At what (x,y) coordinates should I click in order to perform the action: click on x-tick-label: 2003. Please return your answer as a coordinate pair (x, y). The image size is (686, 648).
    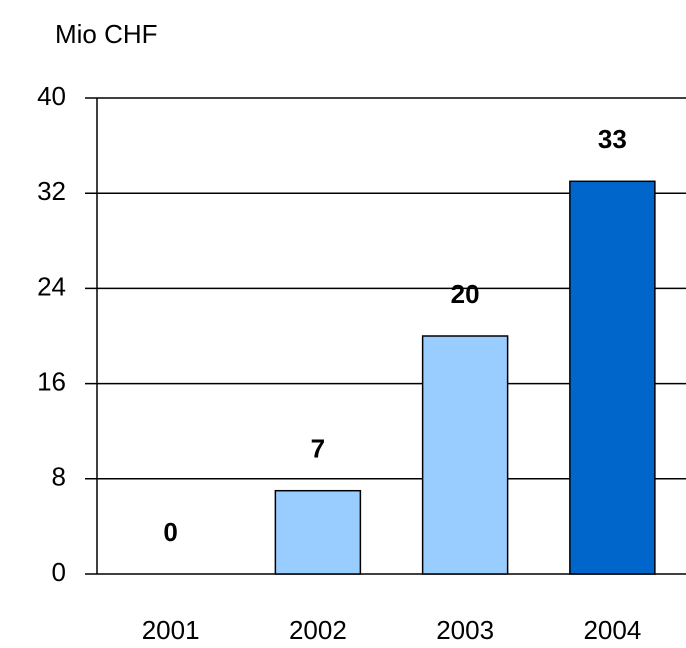
    Looking at the image, I should click on (465, 630).